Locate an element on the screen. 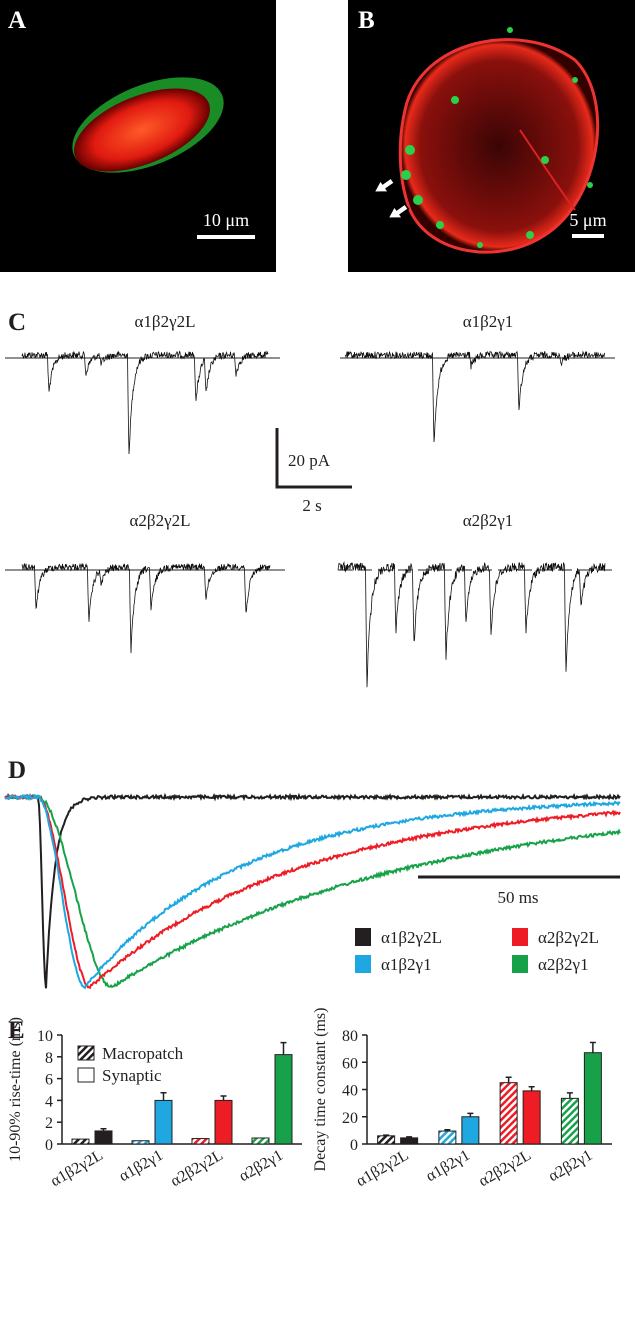 The image size is (635, 1324). trace-label: α1β2γ2L is located at coordinates (165, 321).